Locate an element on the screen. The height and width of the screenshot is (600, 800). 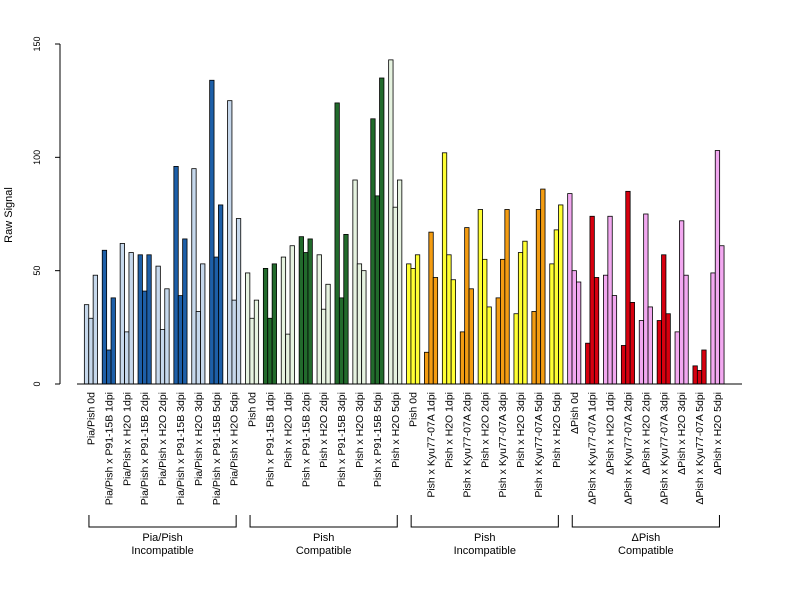
category-label: ΔPish x Kyu77-07A 2dpi is located at coordinates (628, 448).